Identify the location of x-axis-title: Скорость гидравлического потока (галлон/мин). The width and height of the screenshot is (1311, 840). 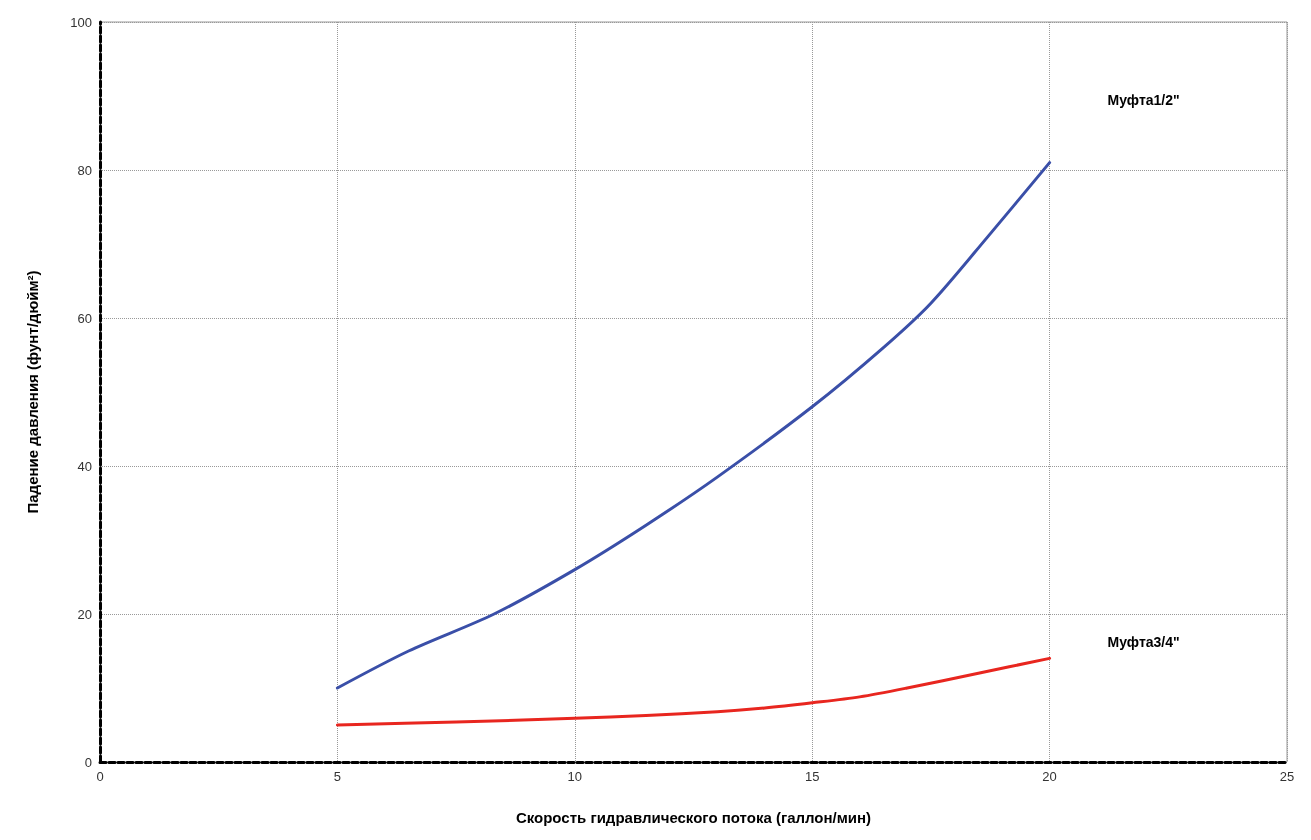
(693, 817).